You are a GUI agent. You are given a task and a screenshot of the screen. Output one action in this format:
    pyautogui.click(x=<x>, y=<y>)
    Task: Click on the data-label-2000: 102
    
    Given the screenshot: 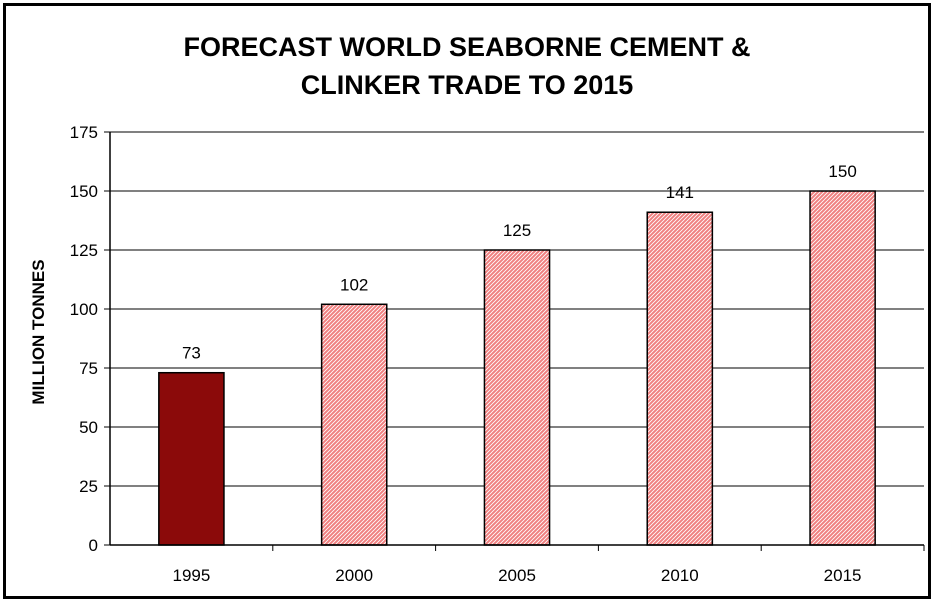 What is the action you would take?
    pyautogui.click(x=354, y=284)
    